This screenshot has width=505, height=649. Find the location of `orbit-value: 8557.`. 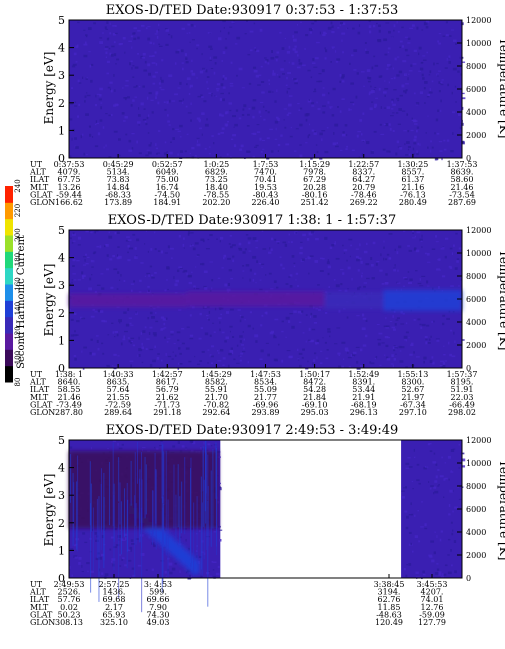

orbit-value: 8557. is located at coordinates (412, 172).